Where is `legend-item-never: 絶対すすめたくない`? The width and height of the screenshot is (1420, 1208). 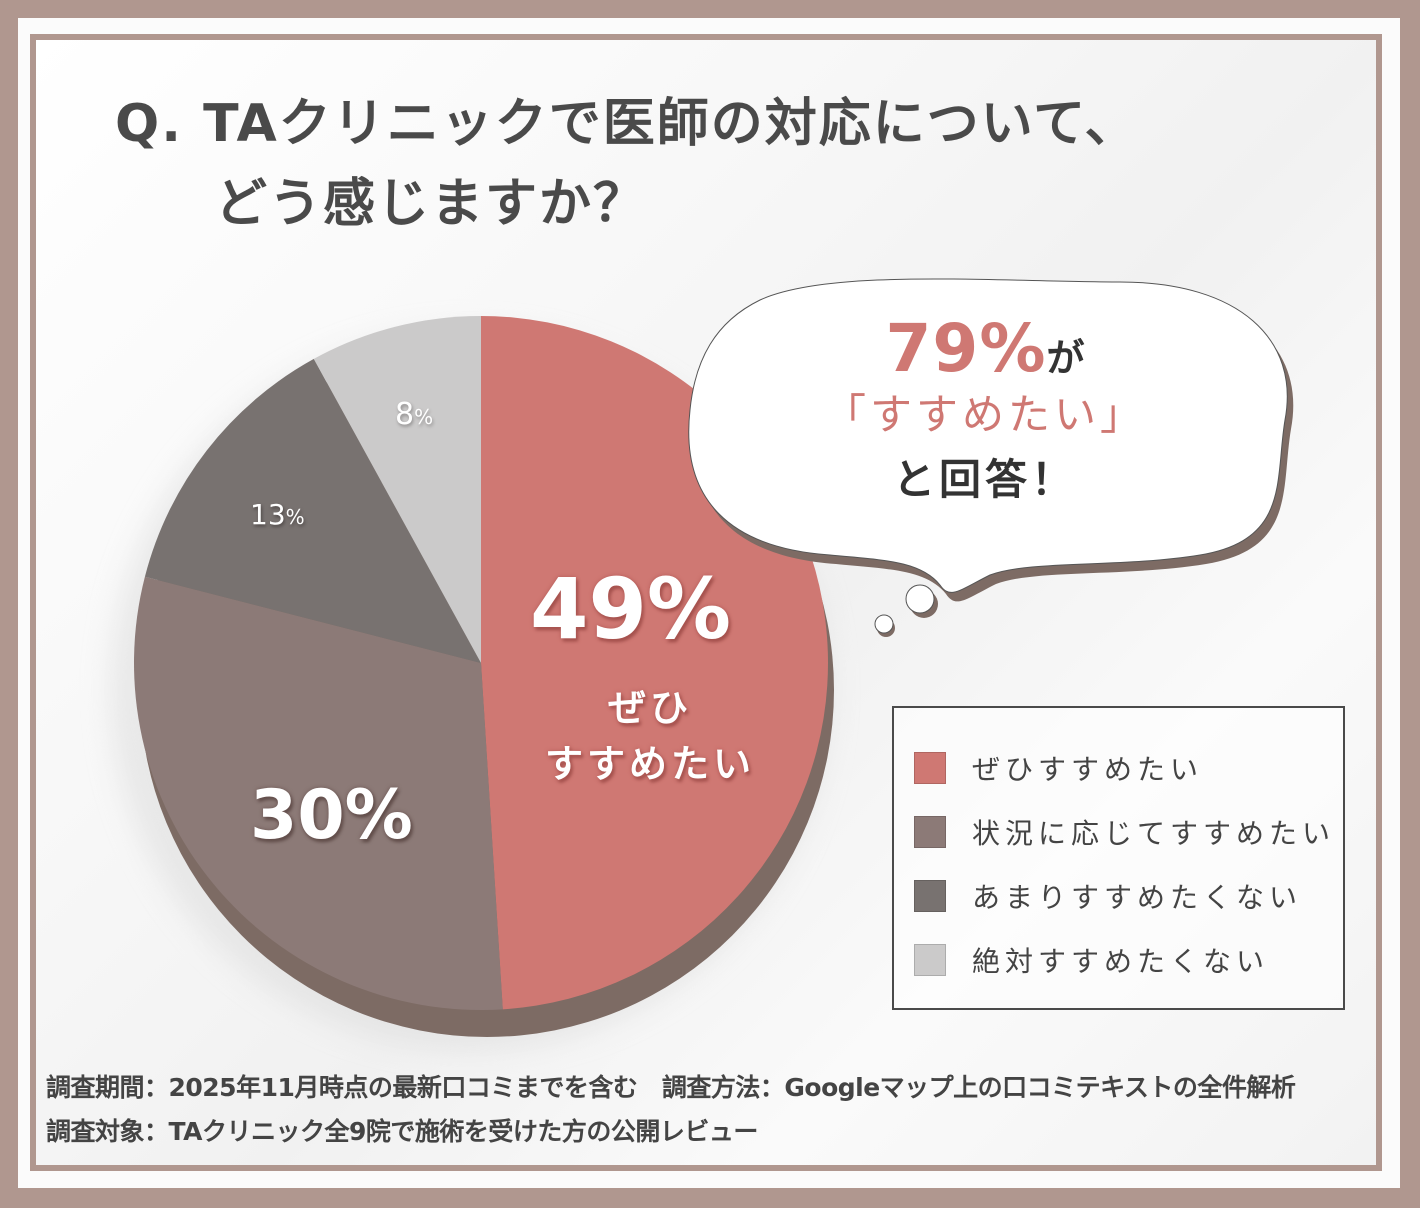 legend-item-never: 絶対すすめたくない is located at coordinates (1091, 960).